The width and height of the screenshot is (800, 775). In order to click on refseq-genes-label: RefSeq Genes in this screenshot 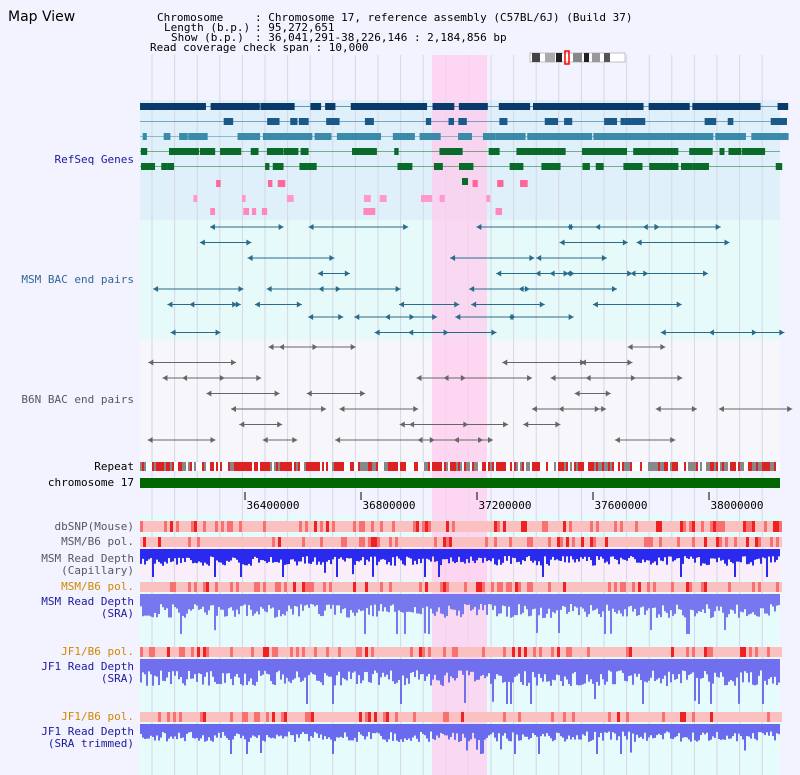, I will do `click(94, 159)`.